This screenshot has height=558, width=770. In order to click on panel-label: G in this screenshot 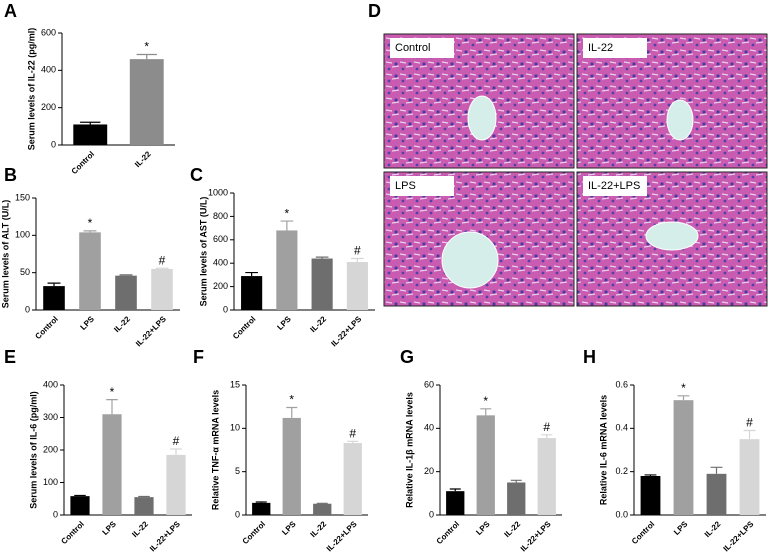, I will do `click(407, 357)`.